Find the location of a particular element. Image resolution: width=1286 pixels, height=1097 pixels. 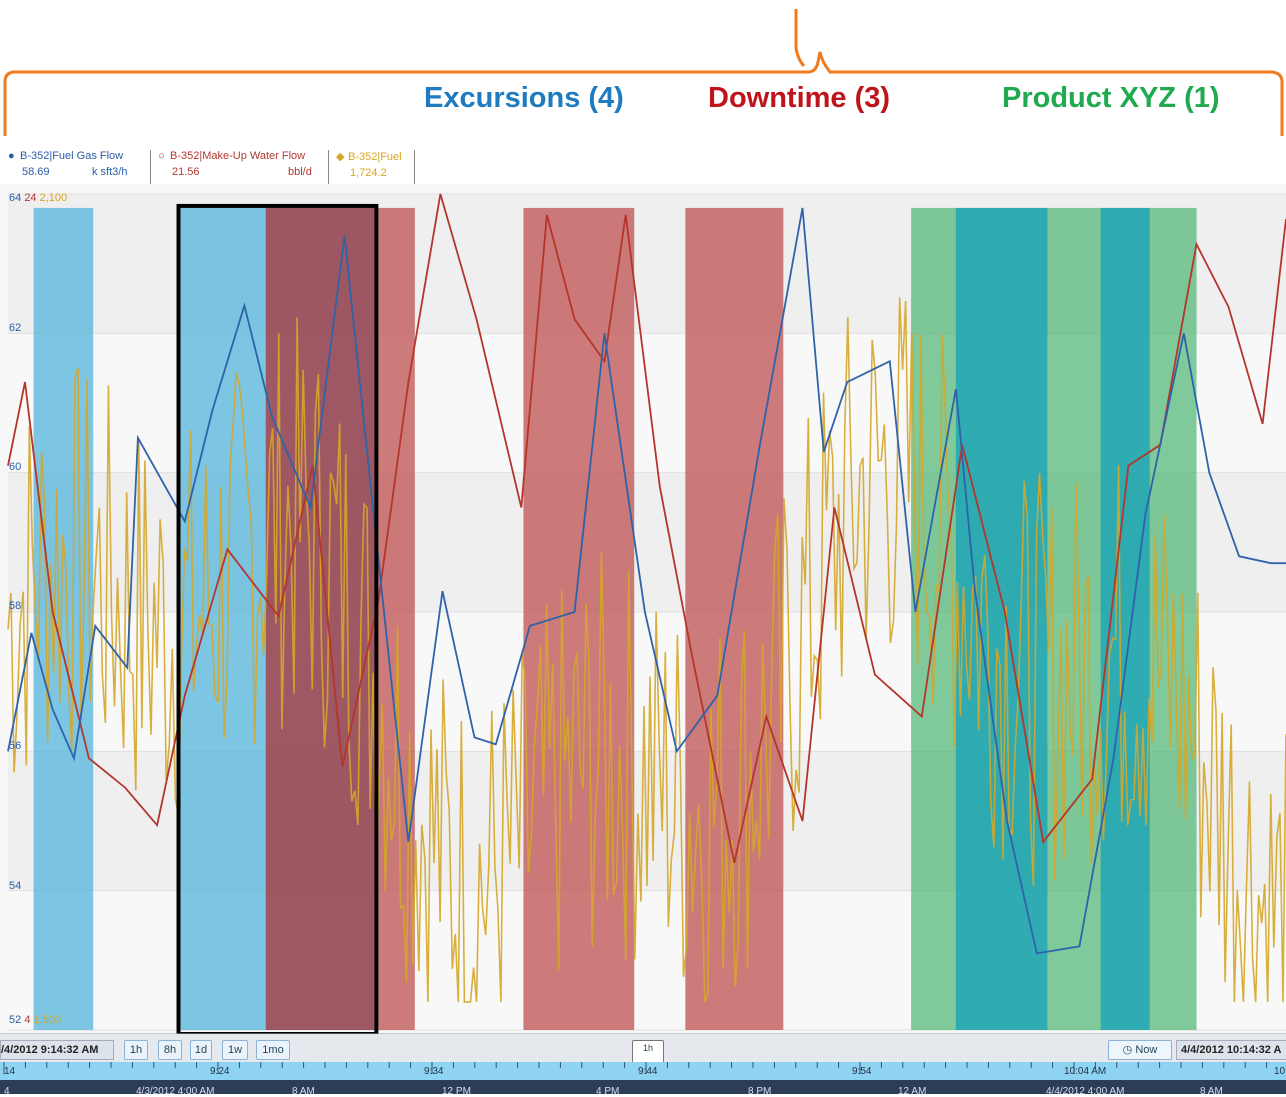

event-band-downtime is located at coordinates (579, 618).